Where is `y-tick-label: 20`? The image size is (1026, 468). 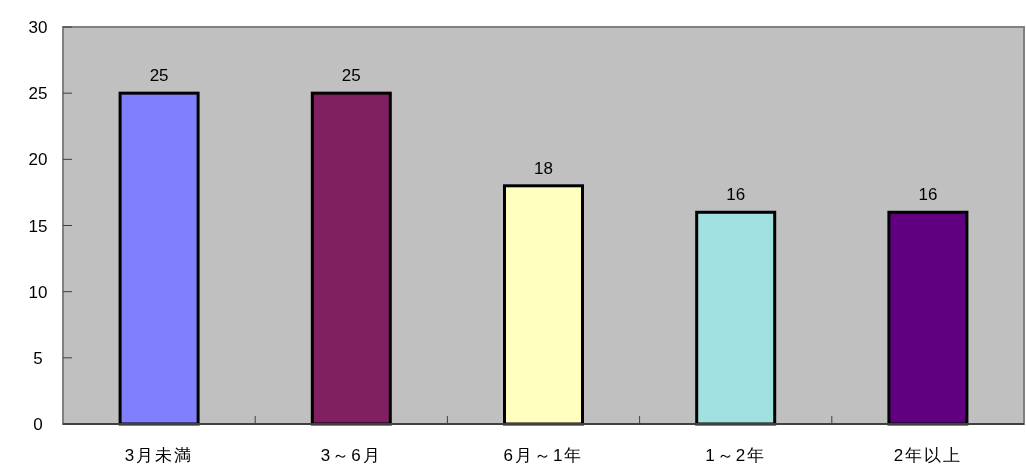
y-tick-label: 20 is located at coordinates (38, 160).